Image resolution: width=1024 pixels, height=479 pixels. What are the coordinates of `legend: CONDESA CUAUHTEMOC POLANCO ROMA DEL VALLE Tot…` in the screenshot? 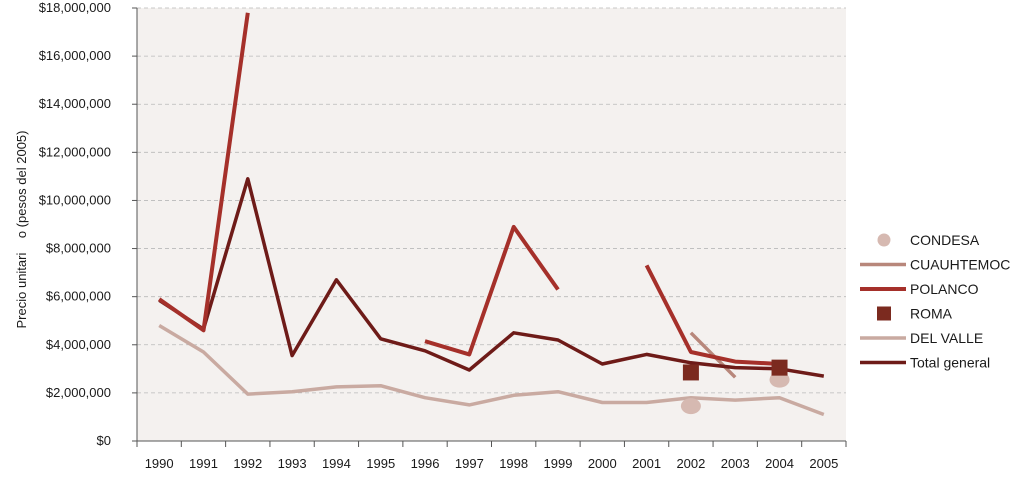 It's located at (935, 301).